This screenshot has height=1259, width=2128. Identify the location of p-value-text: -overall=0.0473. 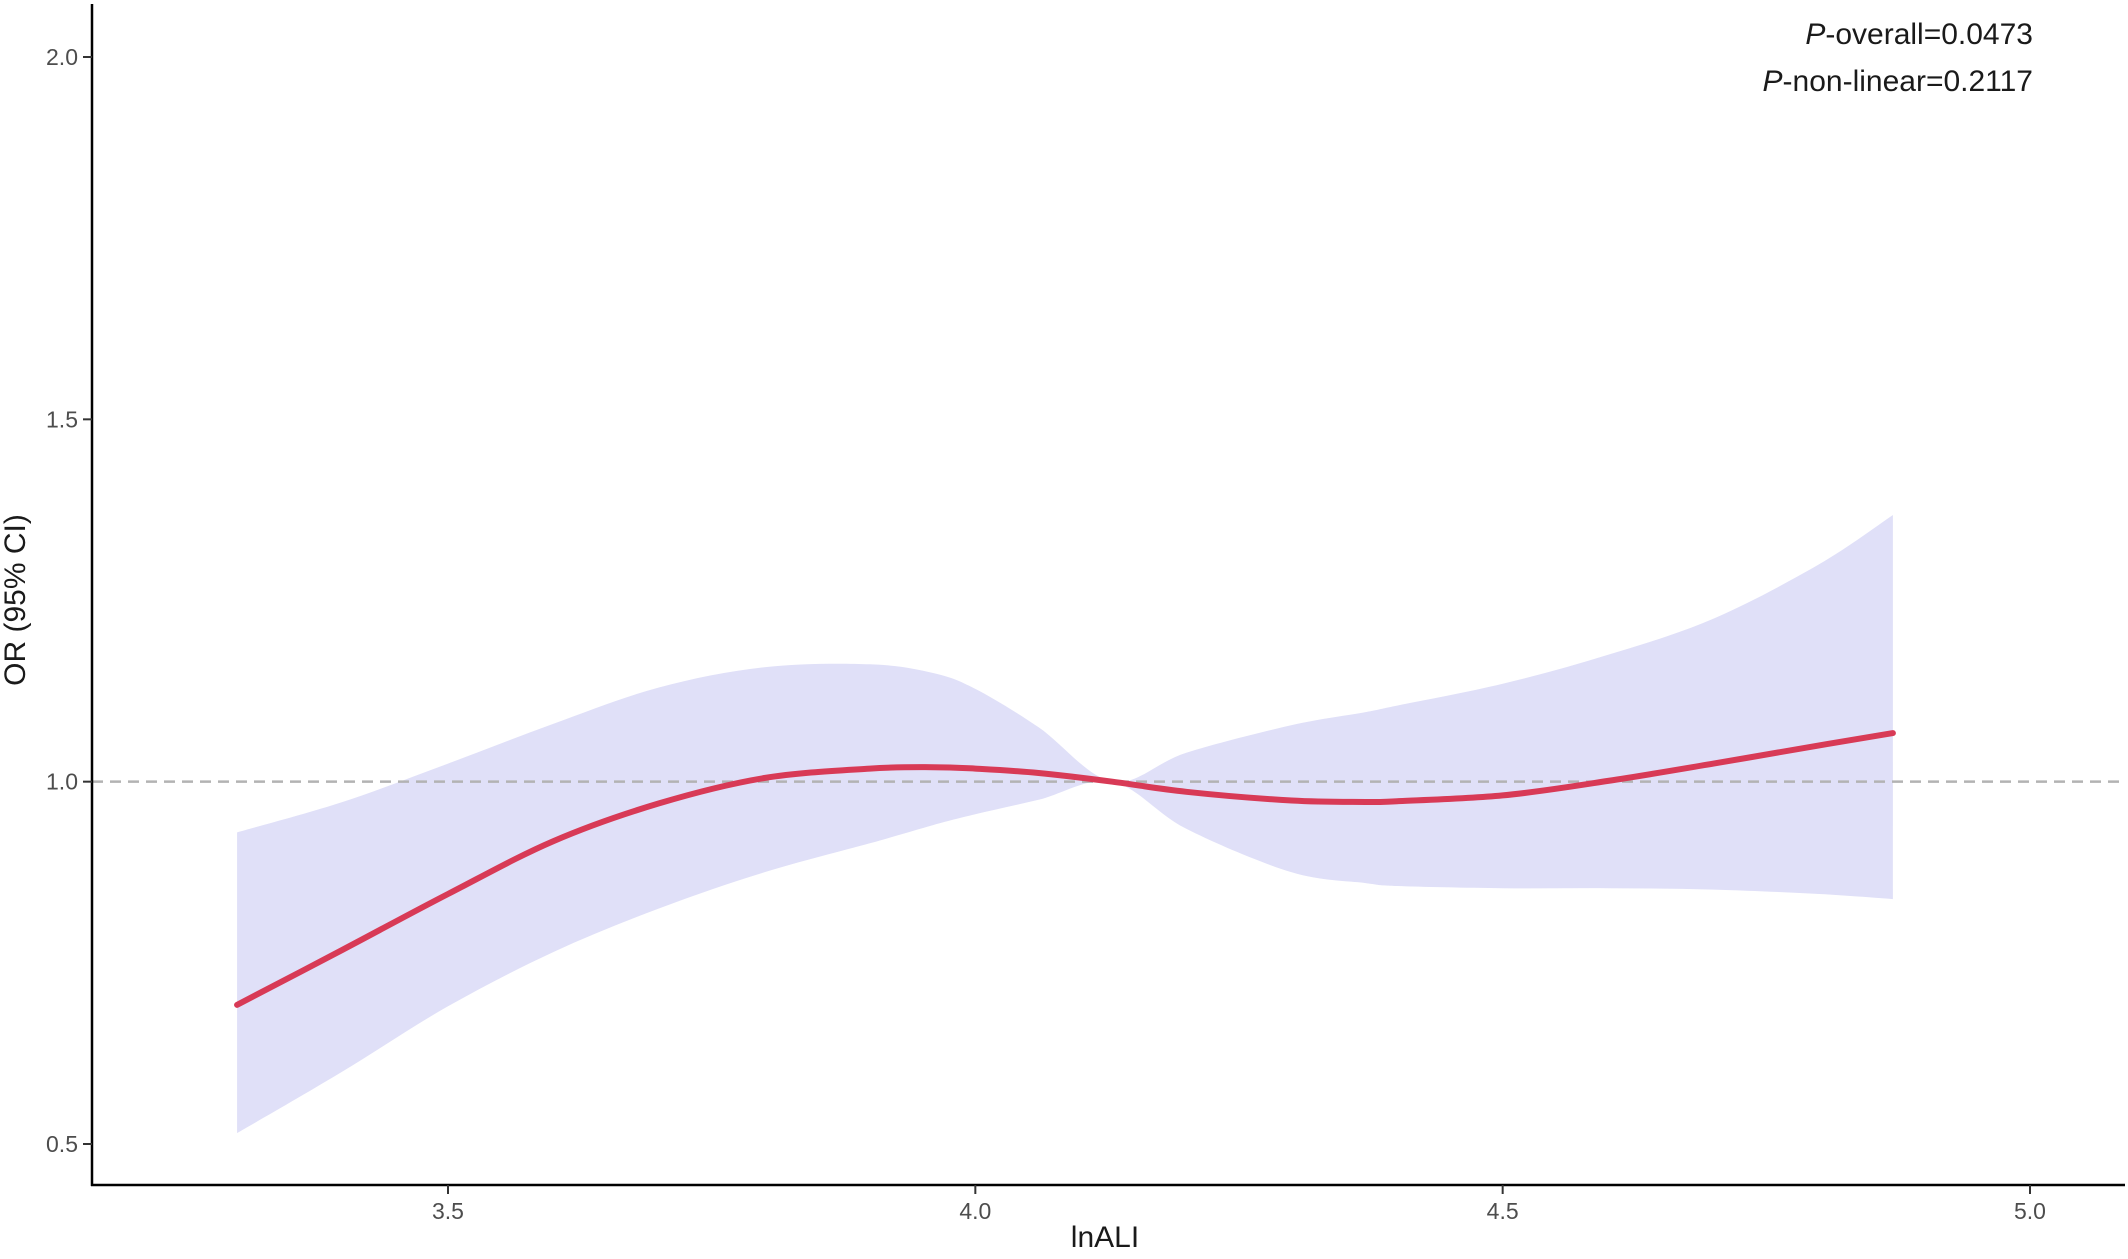
(1929, 34).